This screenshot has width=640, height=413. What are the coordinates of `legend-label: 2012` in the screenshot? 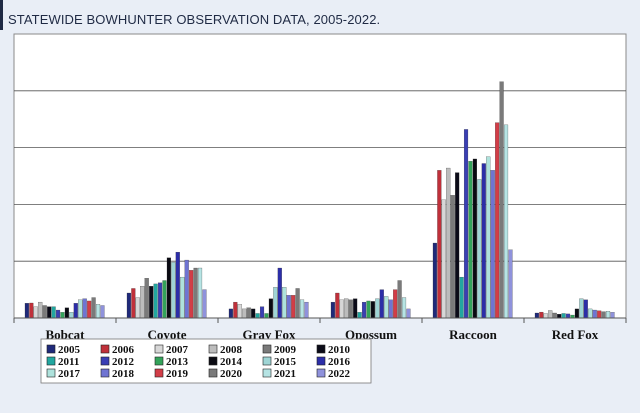 It's located at (123, 362).